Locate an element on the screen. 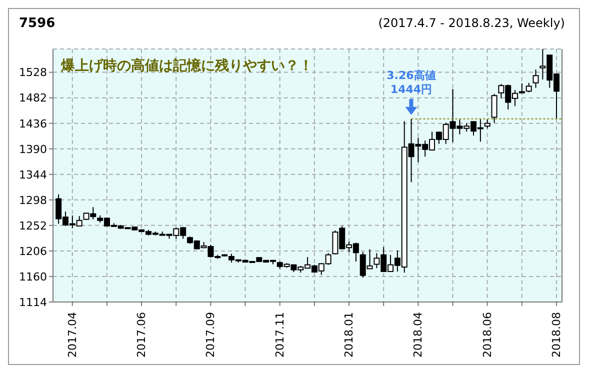 This screenshot has width=590, height=371. x-tick-label: 2017.11 is located at coordinates (279, 335).